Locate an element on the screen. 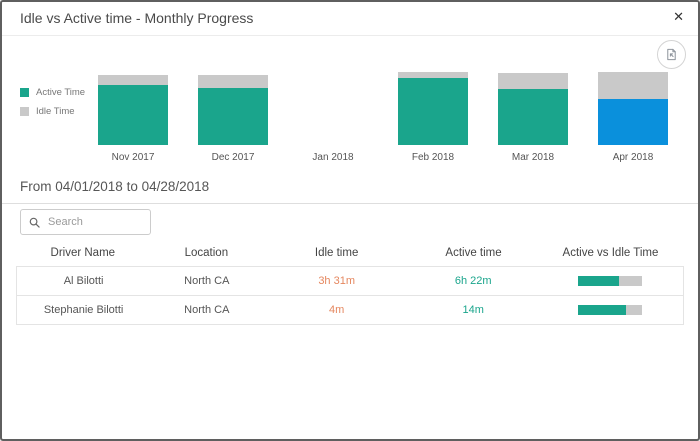 This screenshot has height=441, width=700. search-input is located at coordinates (94, 222).